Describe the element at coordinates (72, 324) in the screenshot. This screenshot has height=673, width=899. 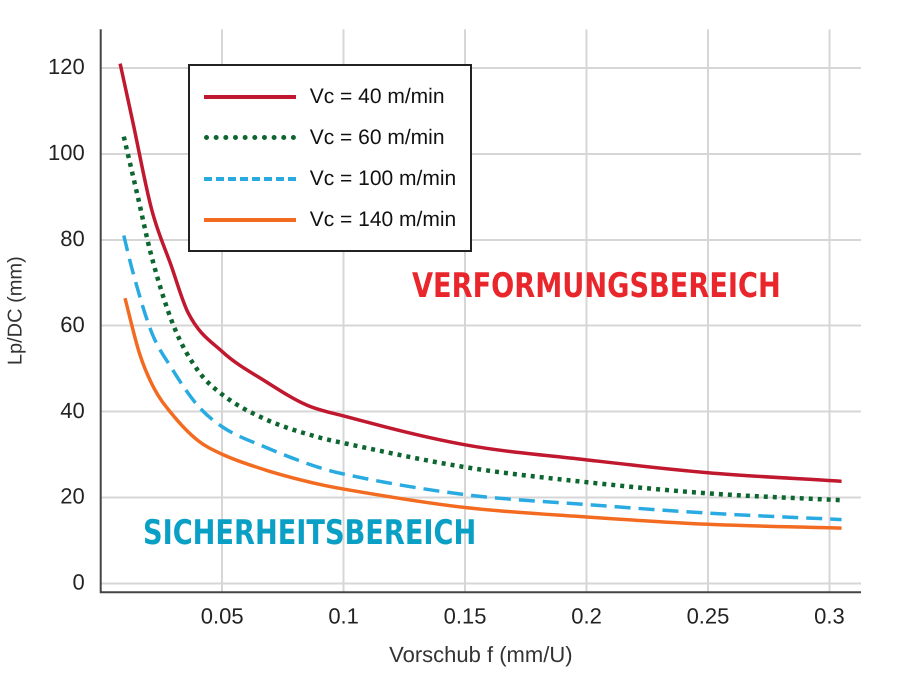
I see `y-tick-label: 60` at that location.